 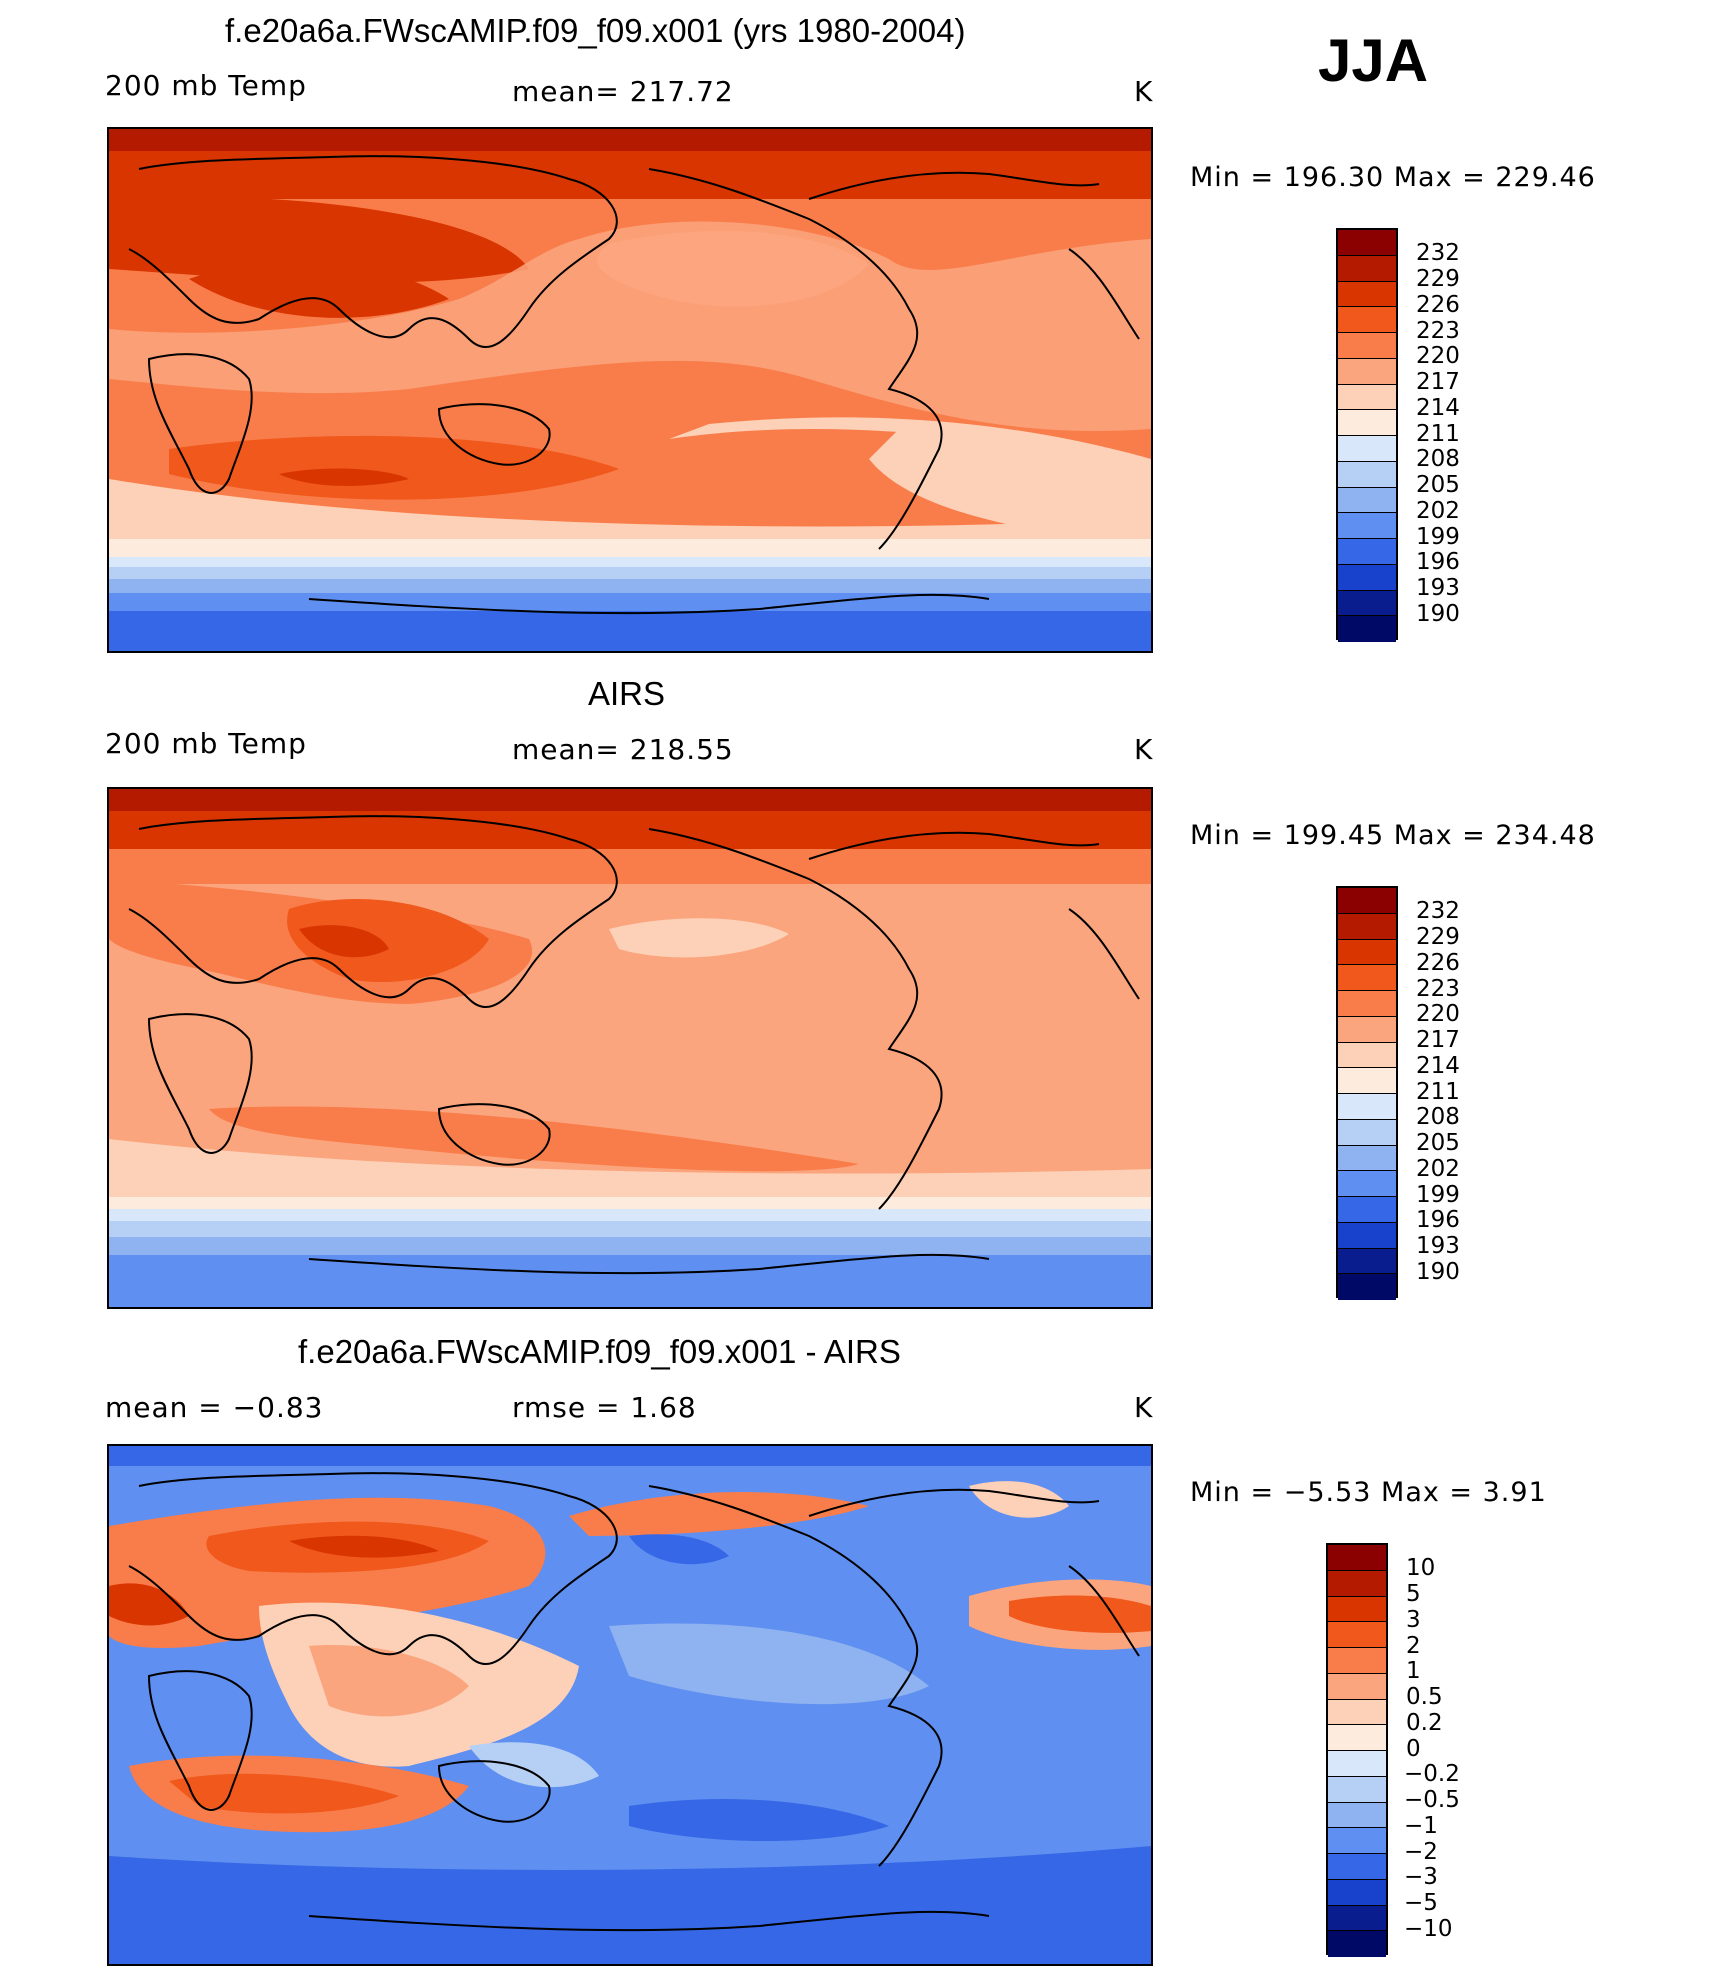 I want to click on colorbar-tick-label: −0.5, so click(x=1432, y=1800).